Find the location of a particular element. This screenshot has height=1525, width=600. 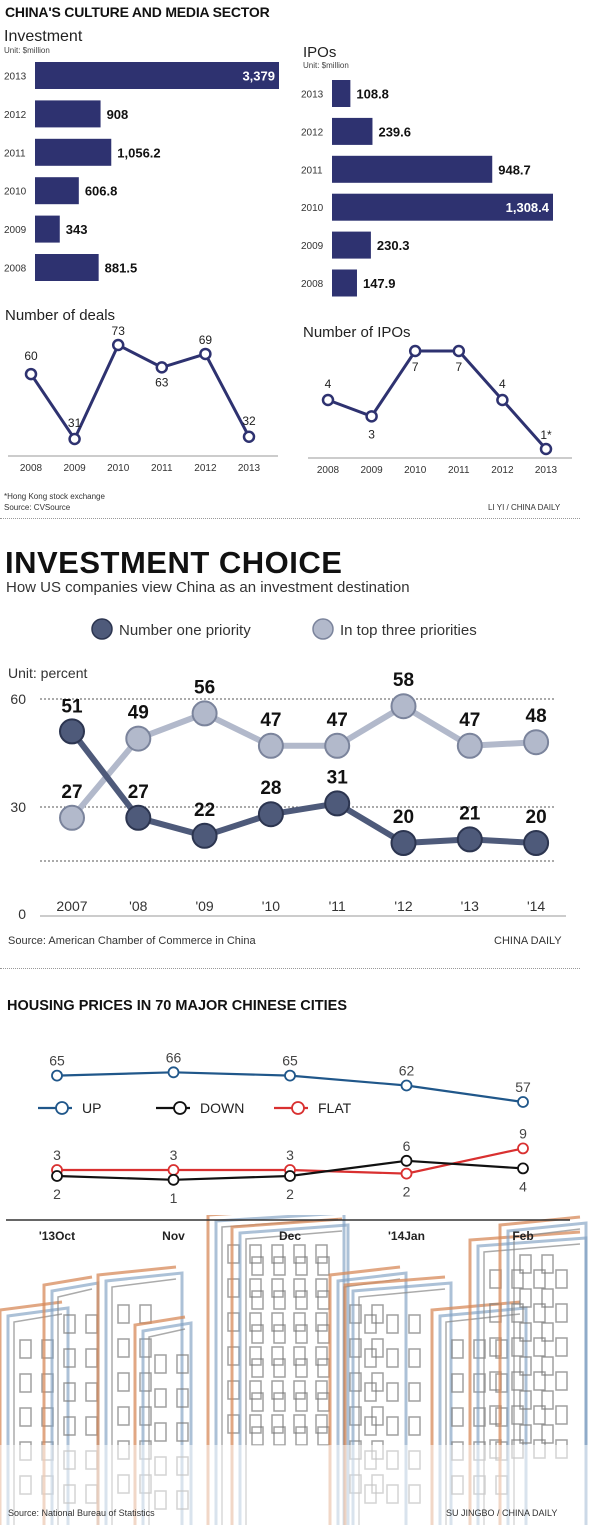

value-label: 230.3 is located at coordinates (393, 245).